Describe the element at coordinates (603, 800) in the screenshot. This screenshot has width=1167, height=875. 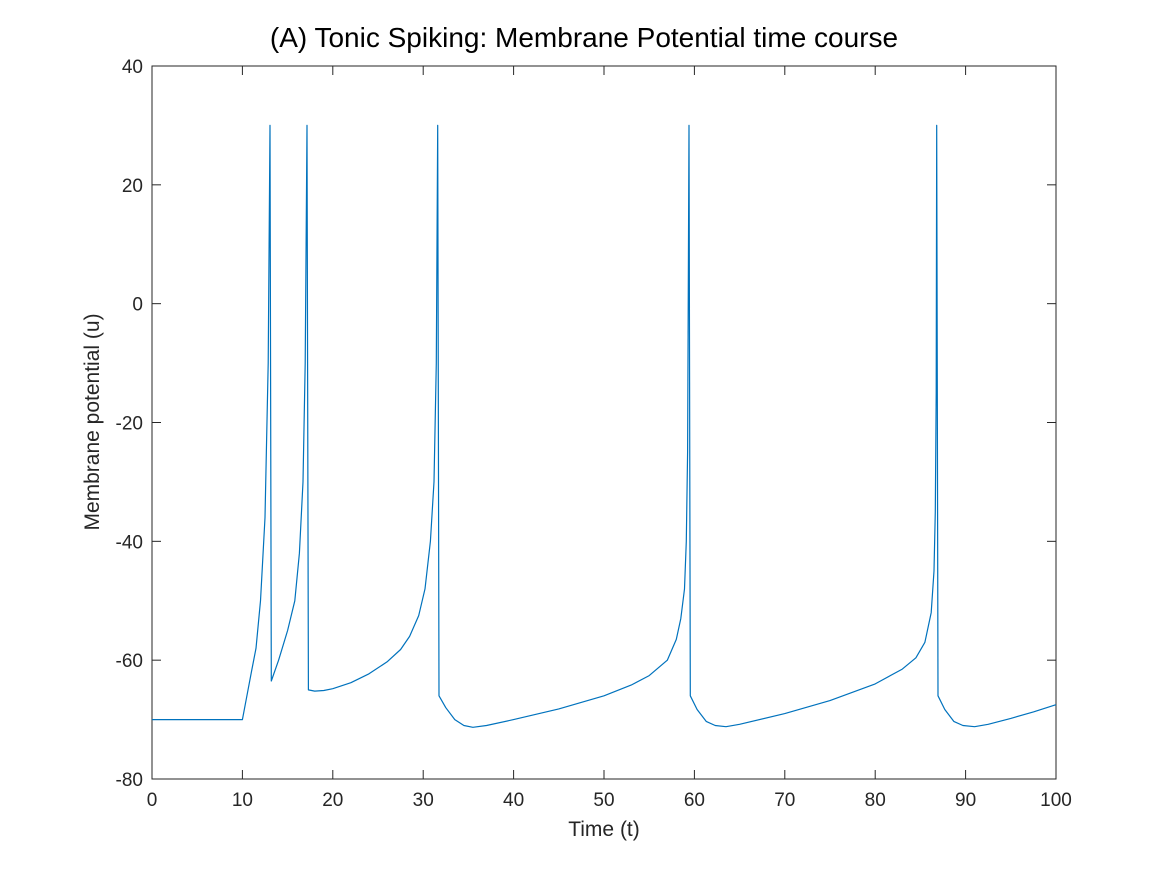
I see `x-tick-label: 50` at that location.